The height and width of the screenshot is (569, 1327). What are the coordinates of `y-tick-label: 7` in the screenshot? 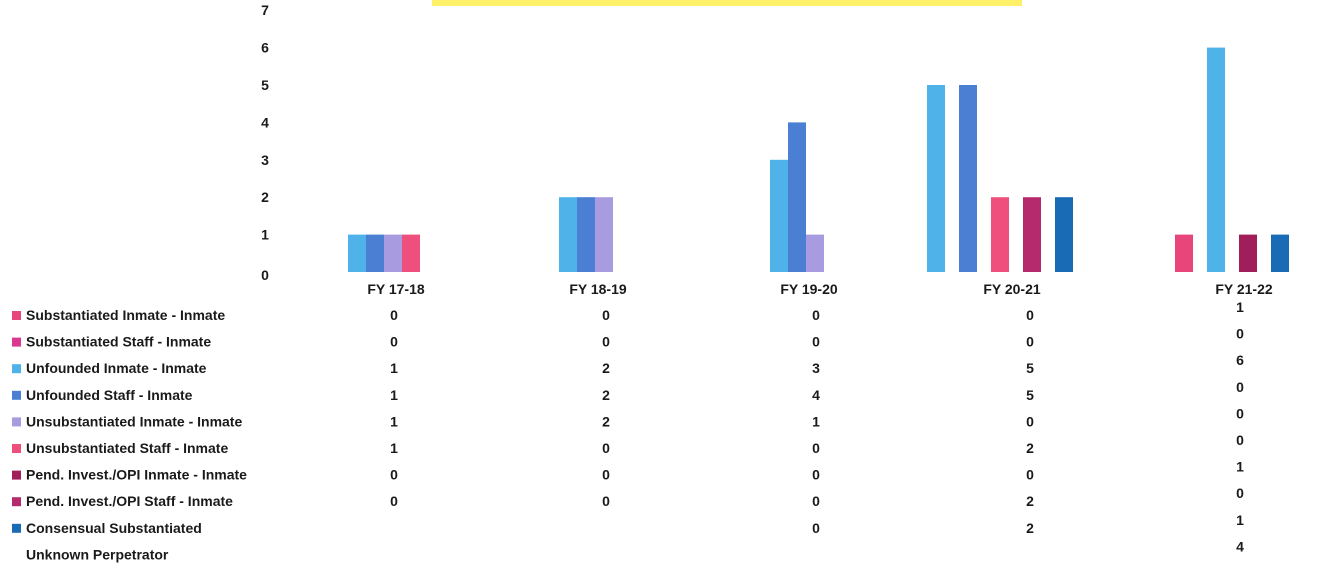 It's located at (265, 10).